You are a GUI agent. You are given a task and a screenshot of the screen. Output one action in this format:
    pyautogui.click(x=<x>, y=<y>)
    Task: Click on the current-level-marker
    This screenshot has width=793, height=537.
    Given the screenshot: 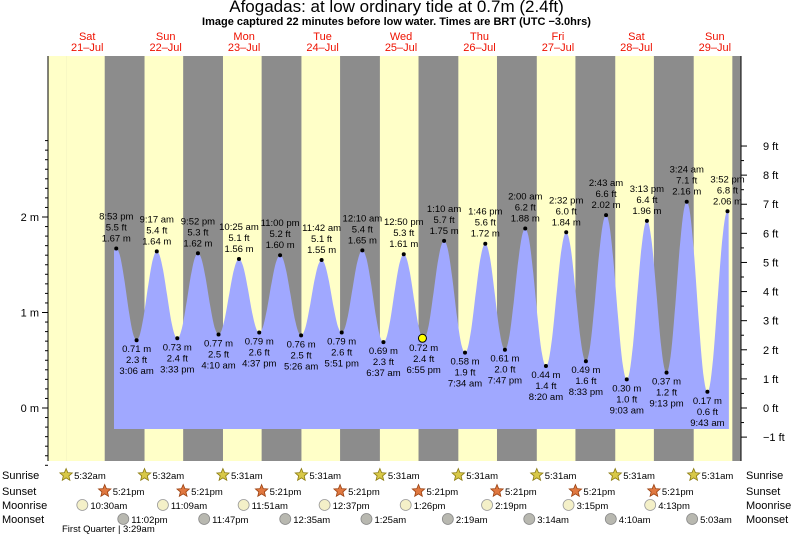 What is the action you would take?
    pyautogui.click(x=422, y=338)
    